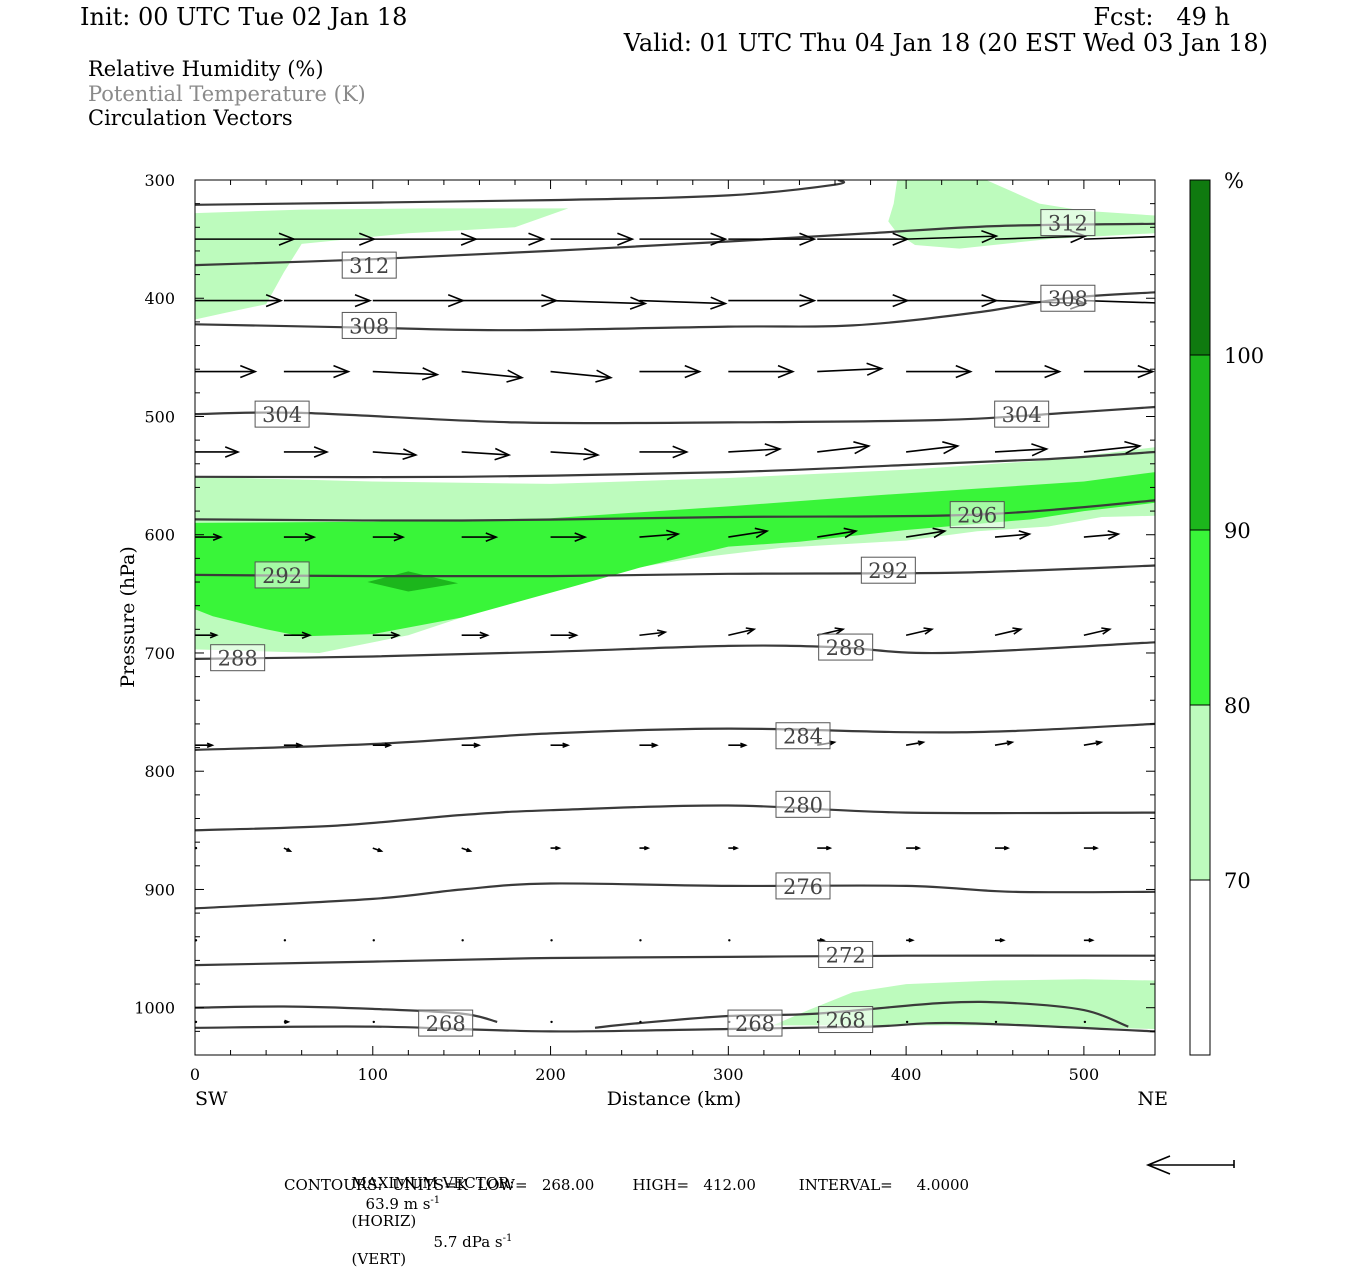 Image resolution: width=1350 pixels, height=1268 pixels. What do you see at coordinates (1190, 1165) in the screenshot?
I see `reference-vector` at bounding box center [1190, 1165].